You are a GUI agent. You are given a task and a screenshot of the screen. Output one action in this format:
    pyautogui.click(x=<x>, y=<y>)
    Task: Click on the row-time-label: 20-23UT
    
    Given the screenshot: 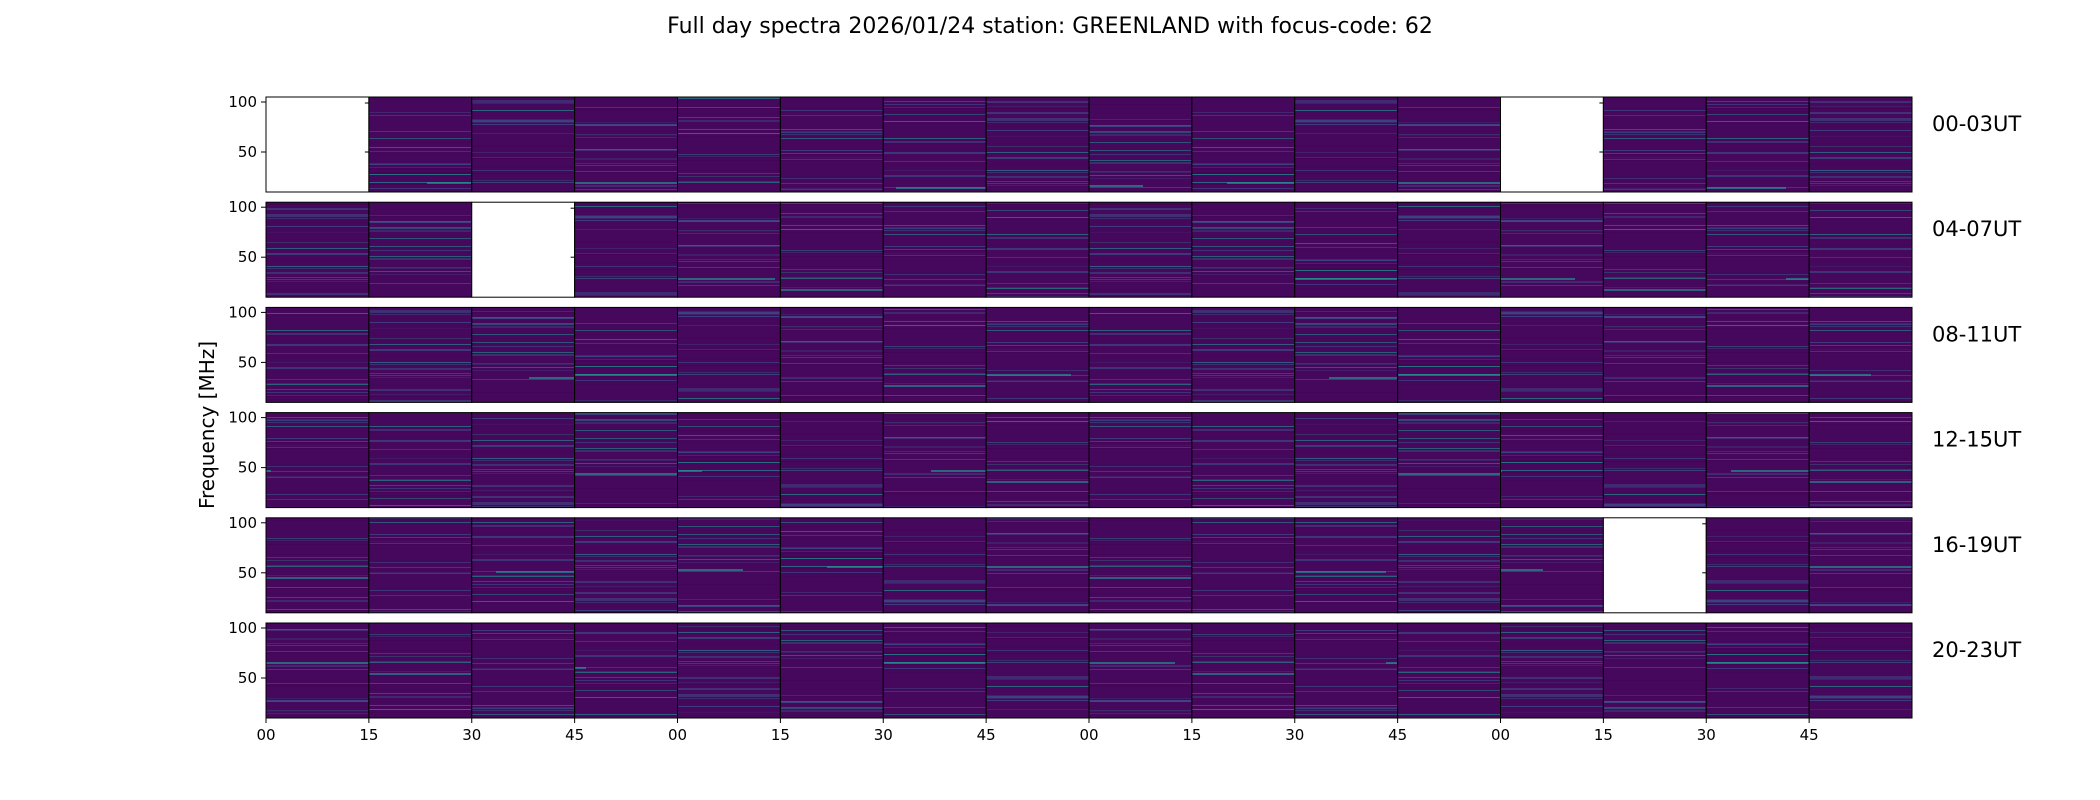 What is the action you would take?
    pyautogui.click(x=1976, y=650)
    